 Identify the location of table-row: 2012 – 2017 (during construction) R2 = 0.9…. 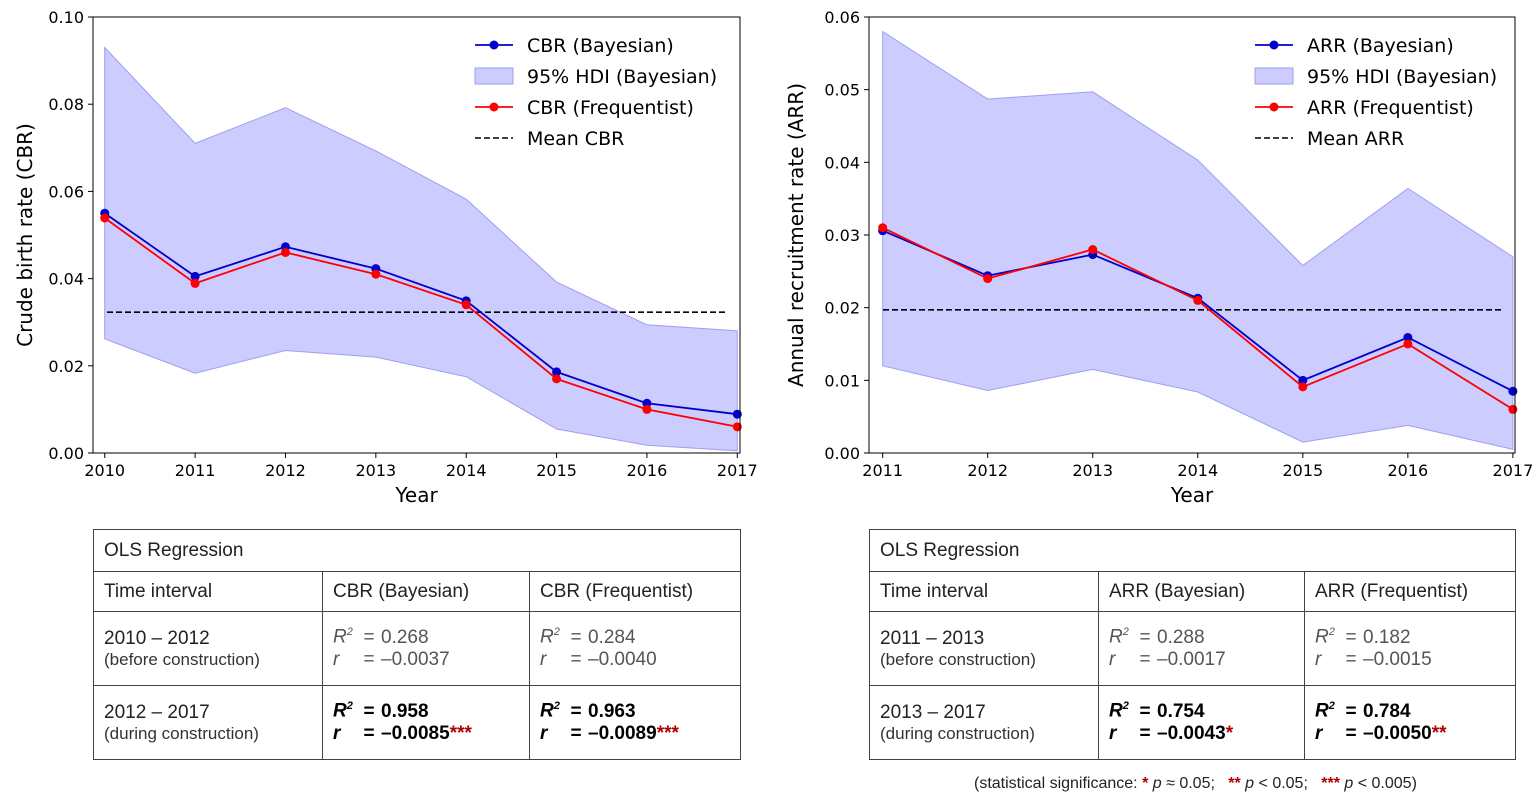
(417, 722).